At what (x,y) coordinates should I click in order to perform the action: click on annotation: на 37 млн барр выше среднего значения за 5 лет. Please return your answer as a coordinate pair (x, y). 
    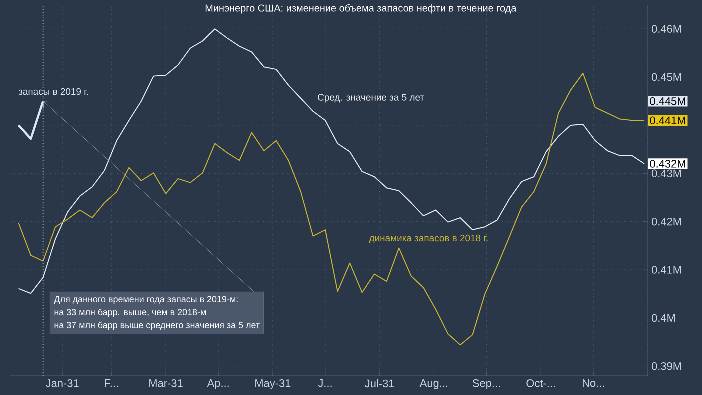
    Looking at the image, I should click on (157, 326).